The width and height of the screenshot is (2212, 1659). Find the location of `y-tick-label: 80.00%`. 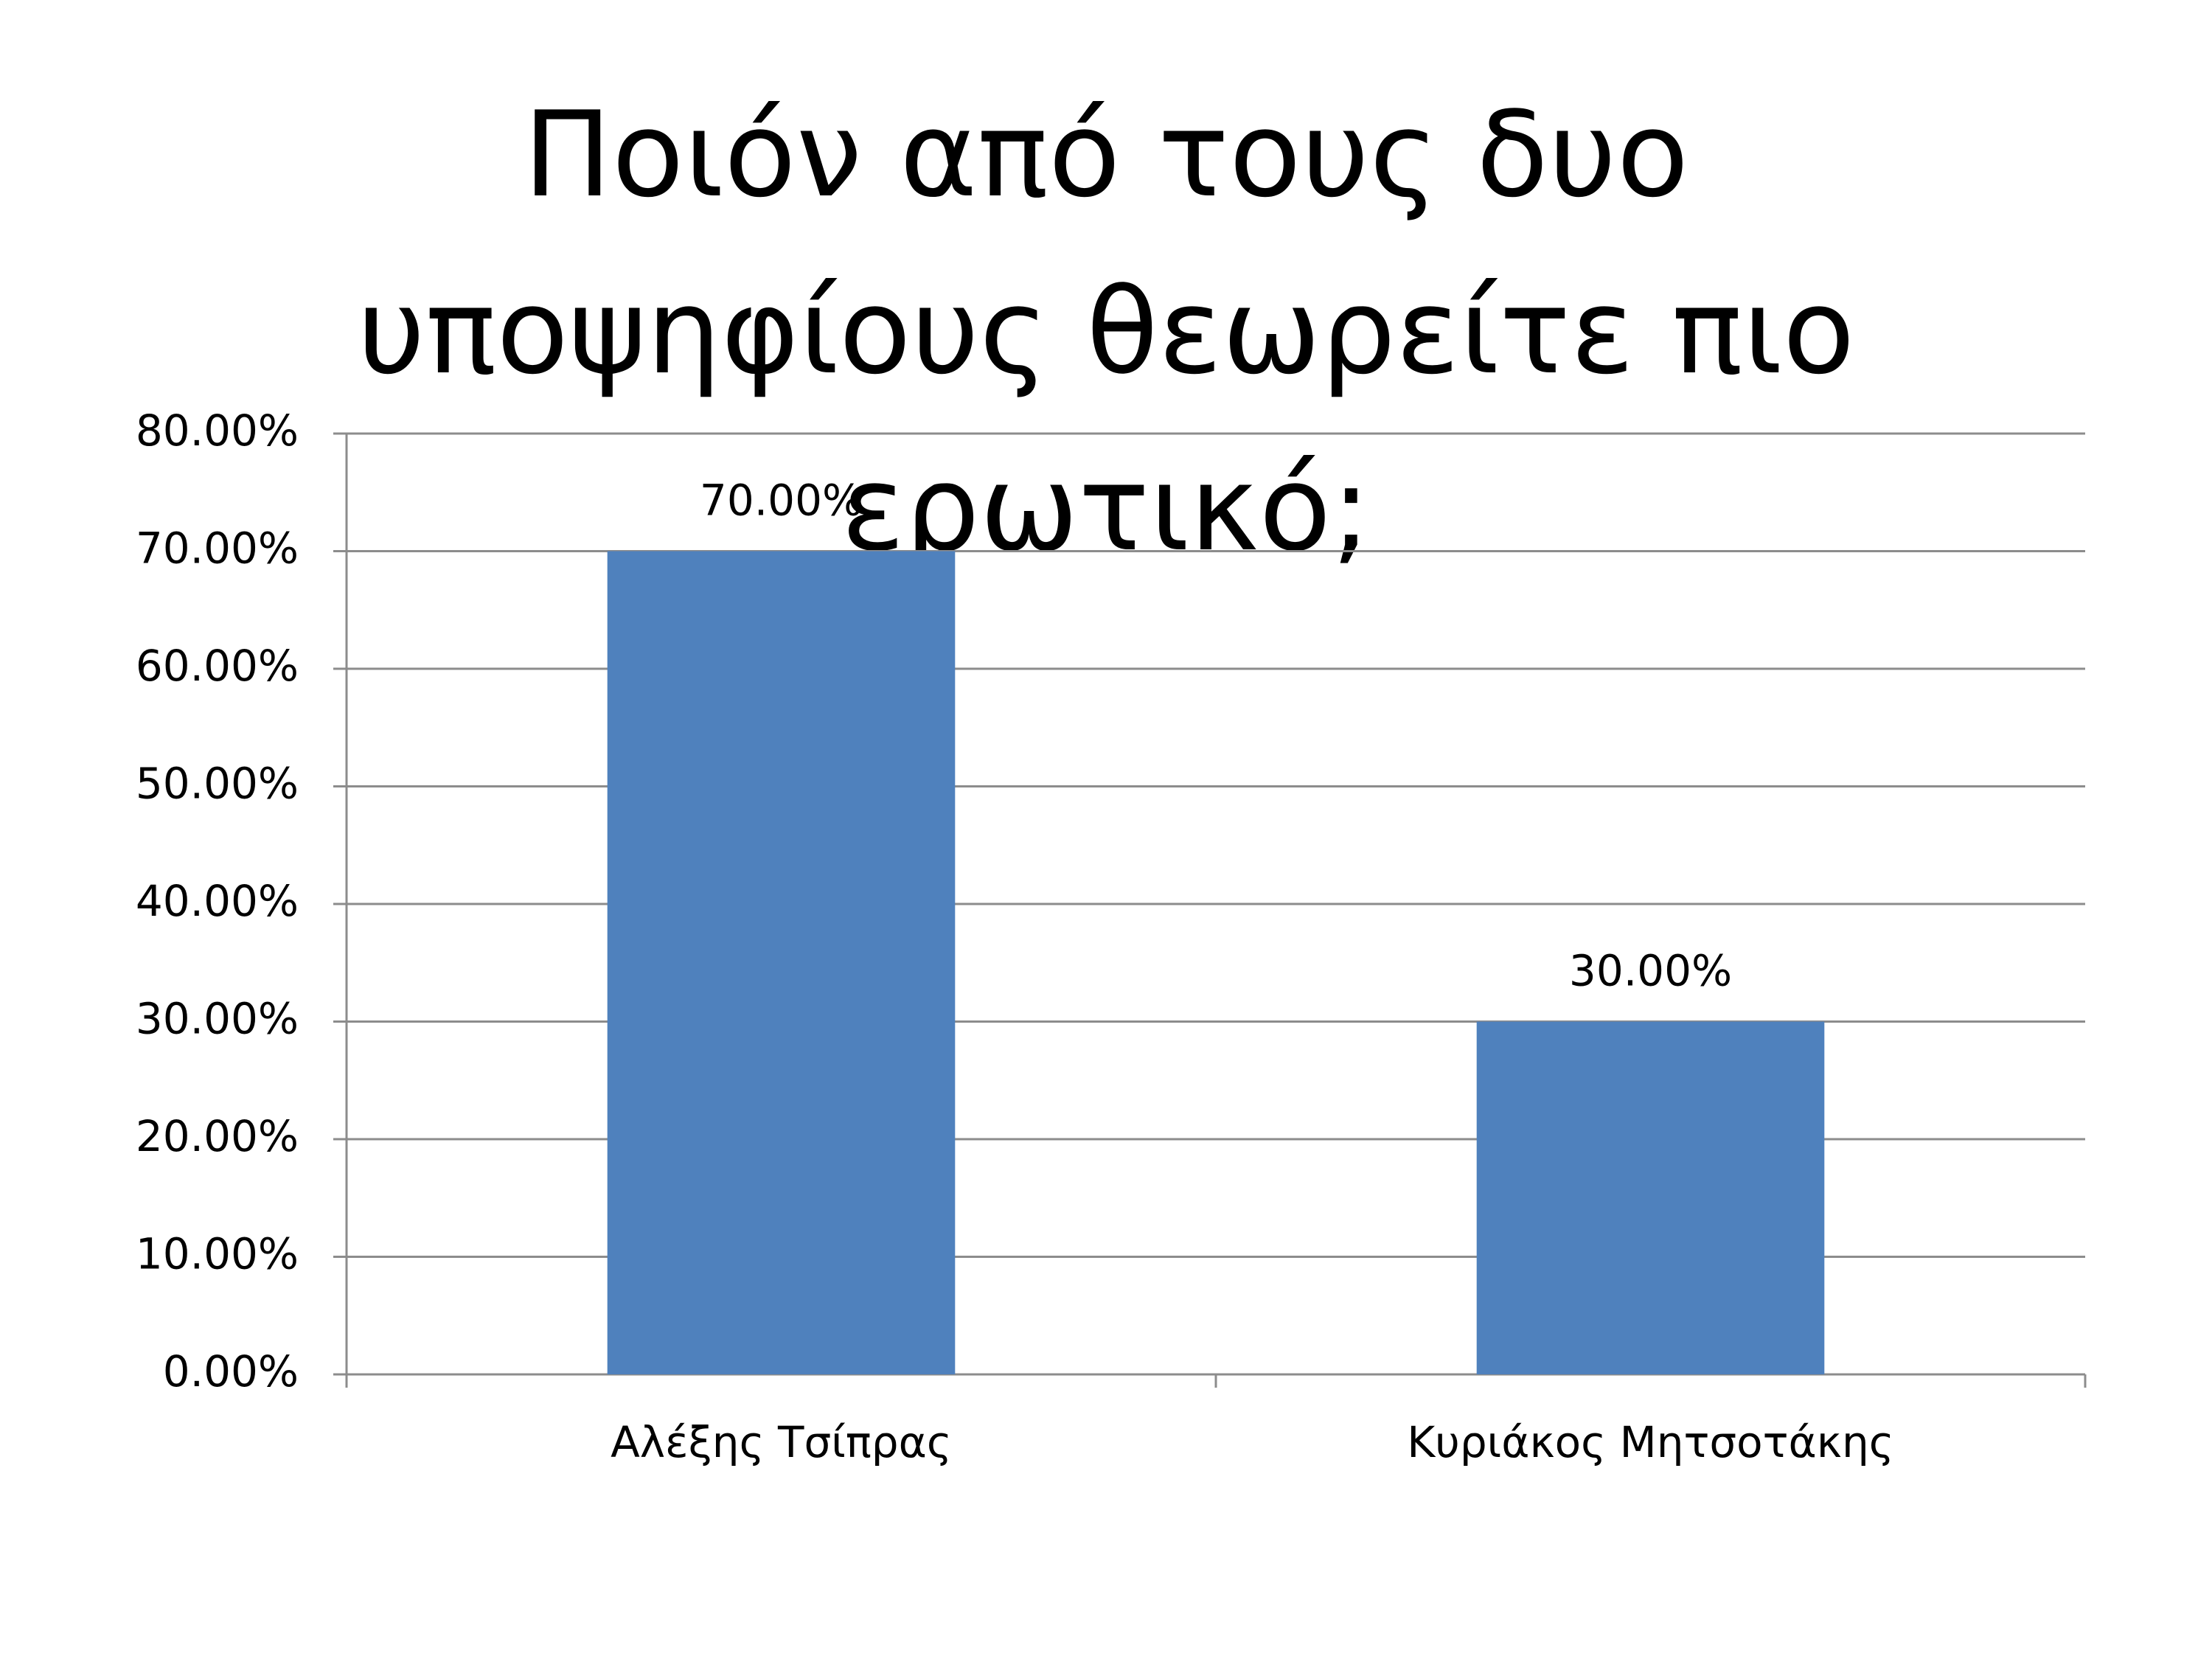

y-tick-label: 80.00% is located at coordinates (217, 431).